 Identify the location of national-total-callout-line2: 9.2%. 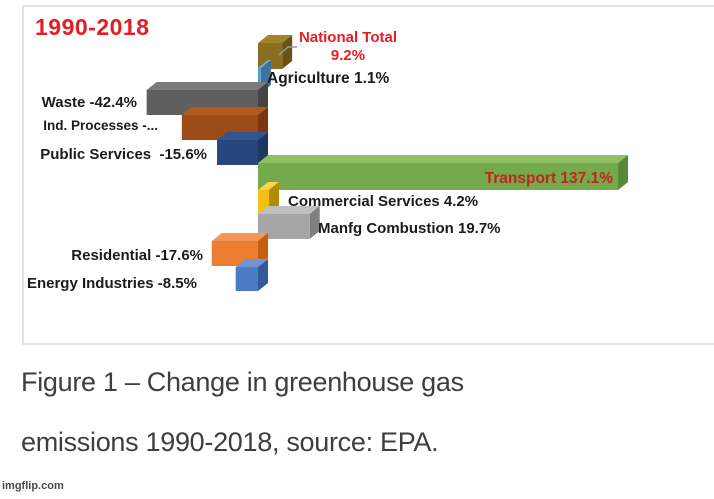
(348, 55).